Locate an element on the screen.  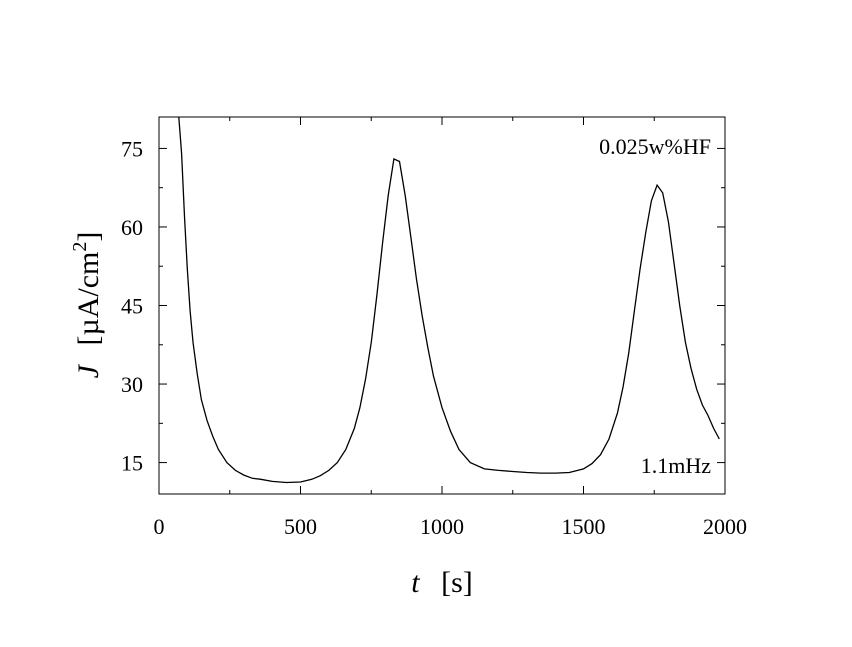
x-axis-variable: t is located at coordinates (415, 582).